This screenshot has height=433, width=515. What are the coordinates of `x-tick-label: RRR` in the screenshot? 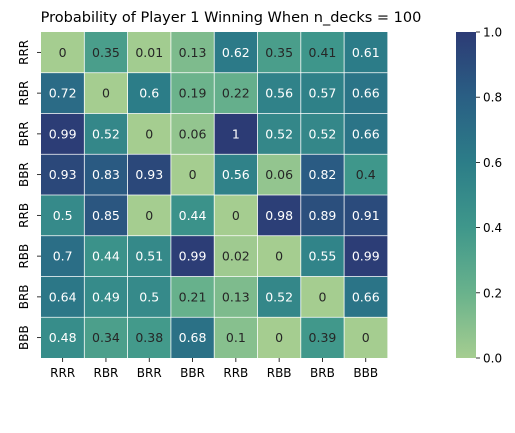 It's located at (62, 373).